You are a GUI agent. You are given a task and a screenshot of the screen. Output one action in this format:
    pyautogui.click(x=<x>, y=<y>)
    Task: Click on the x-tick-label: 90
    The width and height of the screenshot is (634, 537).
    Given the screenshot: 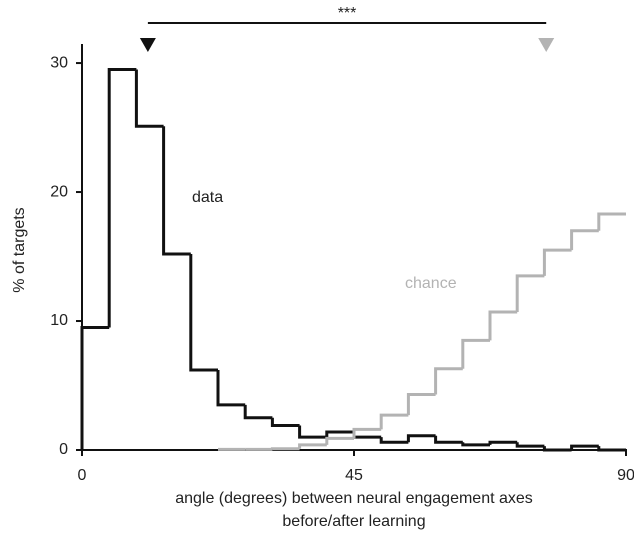 What is the action you would take?
    pyautogui.click(x=625, y=475)
    